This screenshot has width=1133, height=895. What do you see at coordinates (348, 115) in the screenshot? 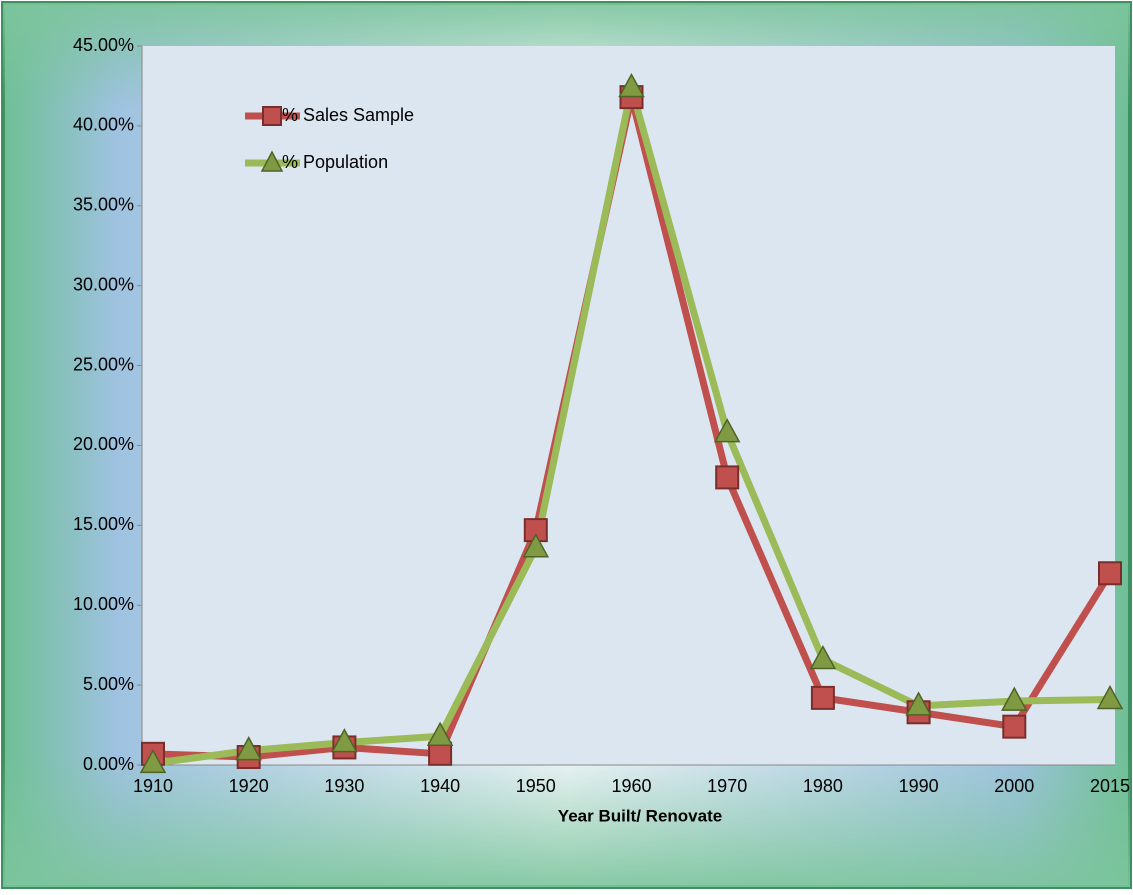
I see `legend-label: % Sales Sample` at bounding box center [348, 115].